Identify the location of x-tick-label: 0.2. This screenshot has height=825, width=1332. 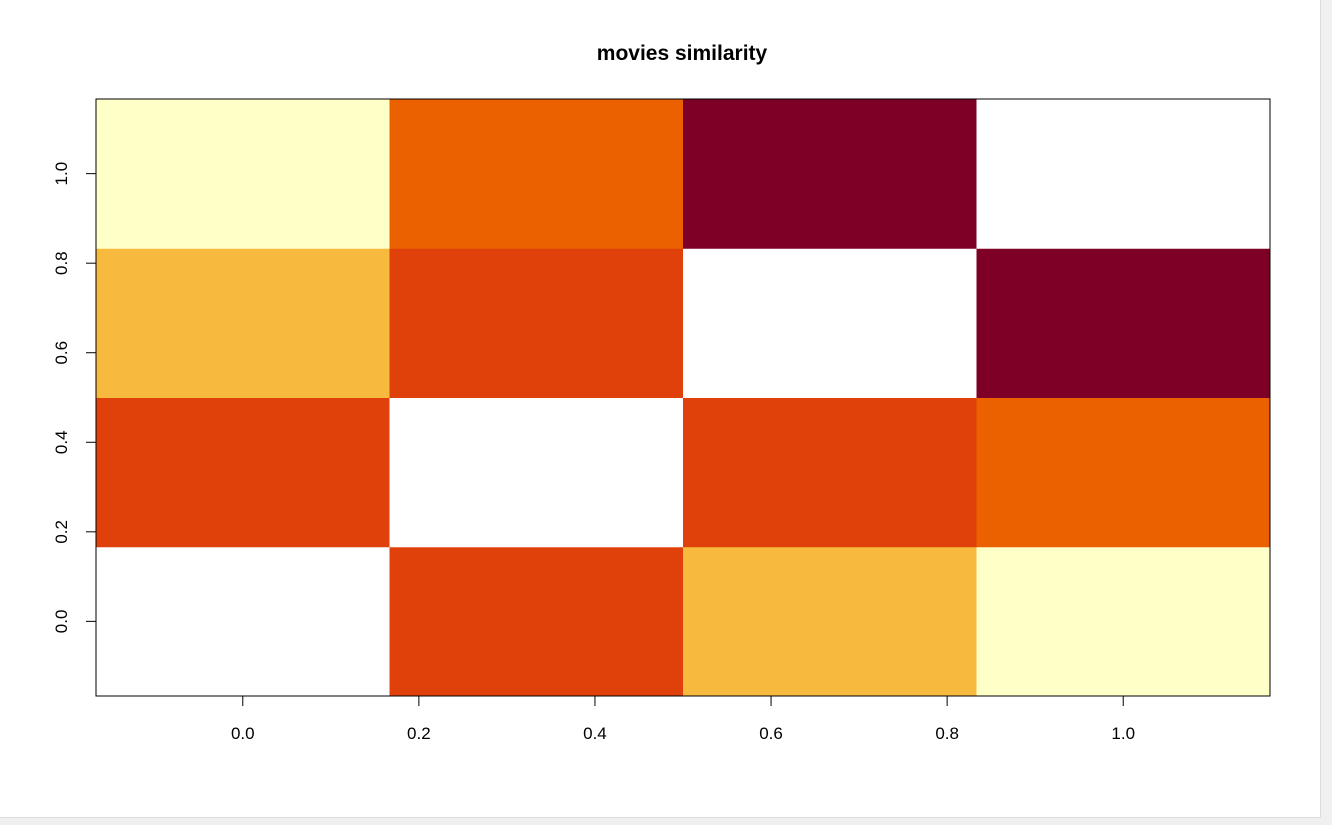
(419, 733).